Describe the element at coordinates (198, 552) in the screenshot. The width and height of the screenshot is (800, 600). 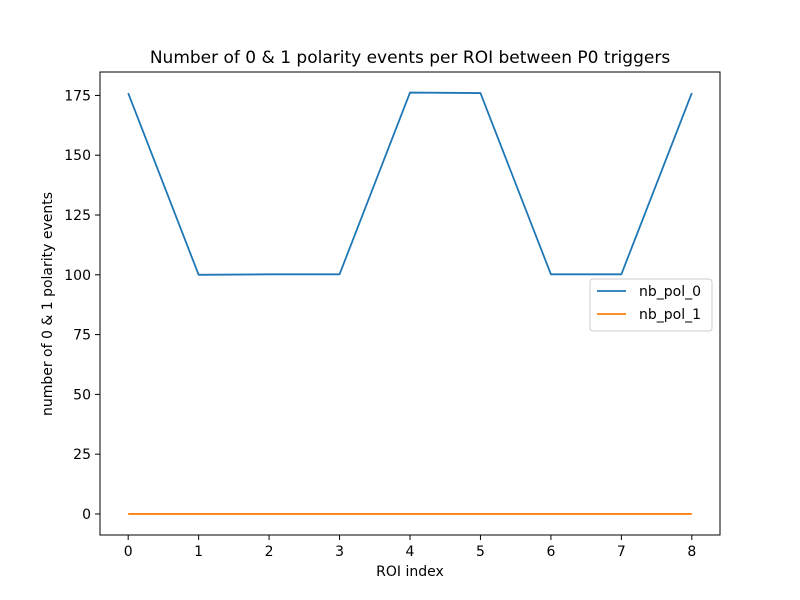
I see `x-tick-label: 1` at that location.